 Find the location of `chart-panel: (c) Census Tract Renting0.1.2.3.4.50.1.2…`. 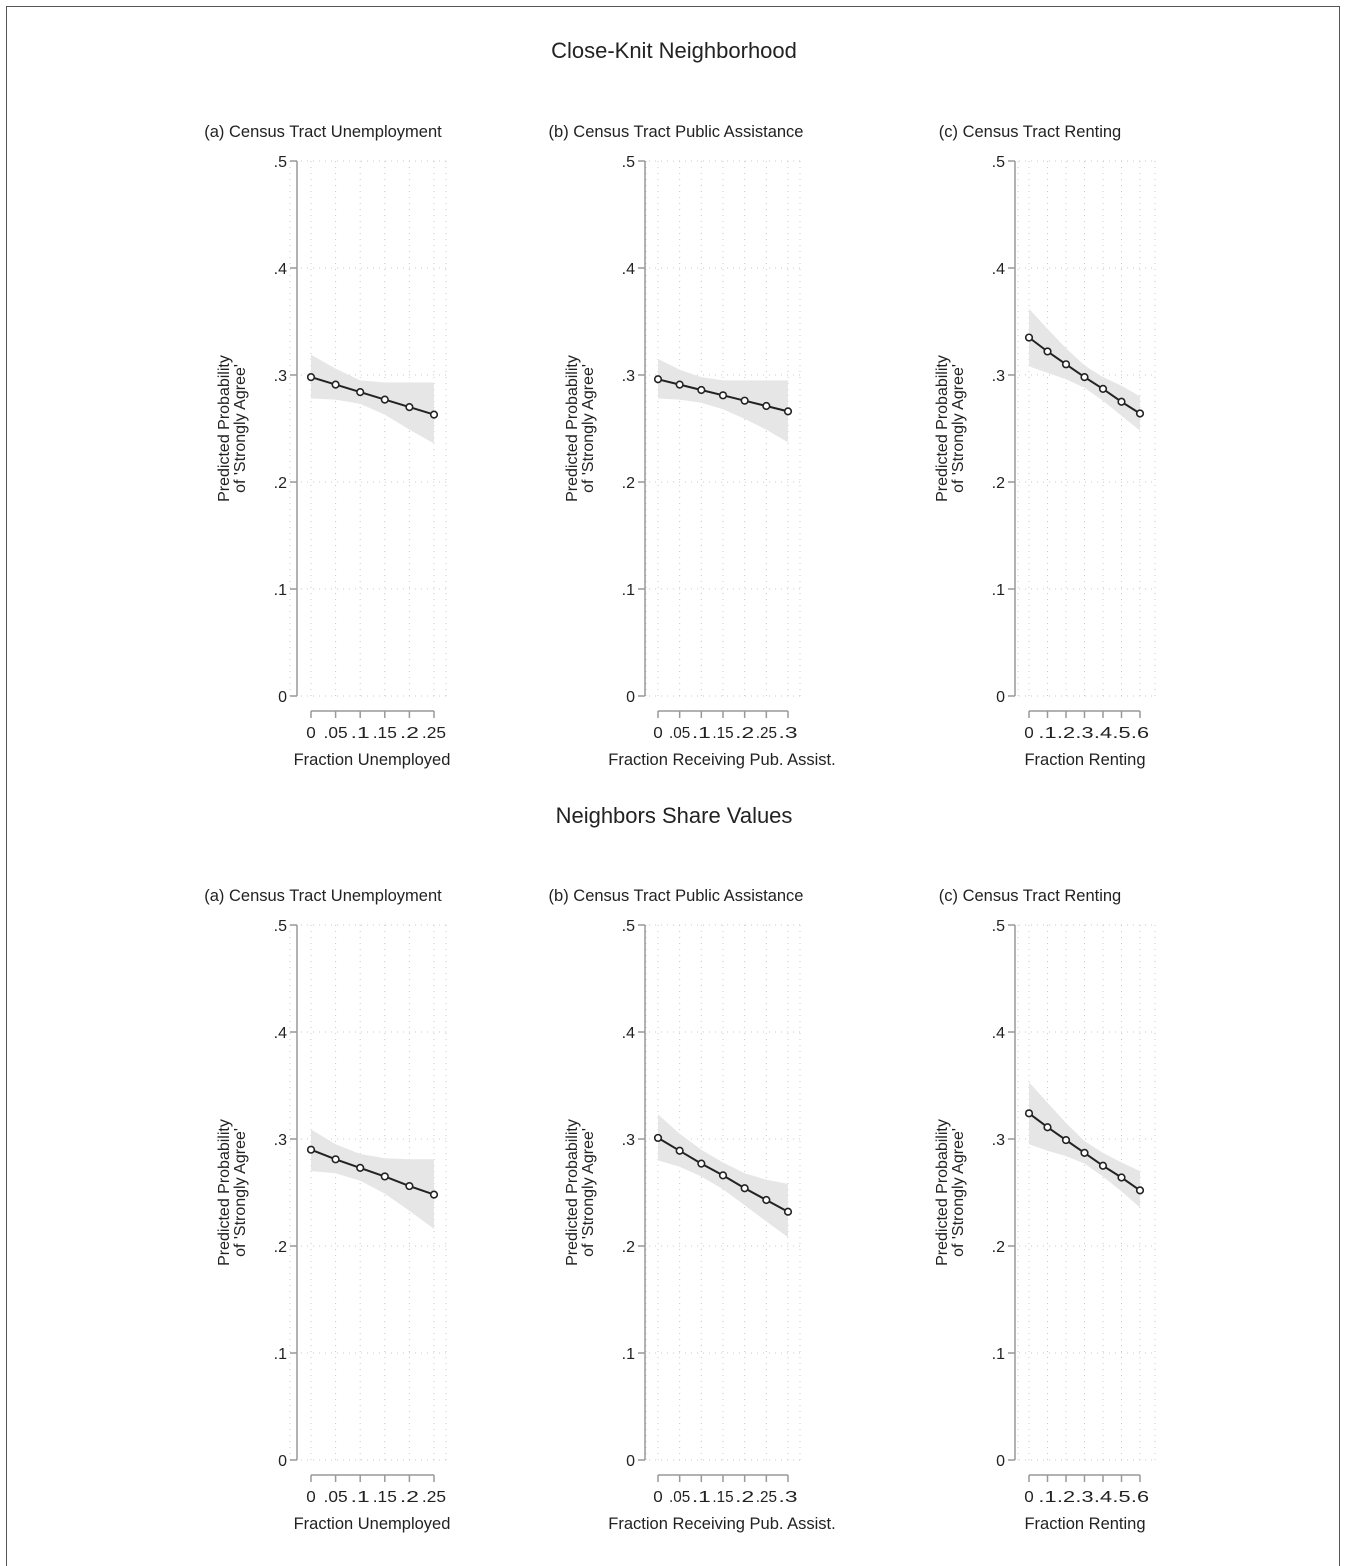

chart-panel: (c) Census Tract Renting0.1.2.3.4.50.1.2… is located at coordinates (1045, 446).